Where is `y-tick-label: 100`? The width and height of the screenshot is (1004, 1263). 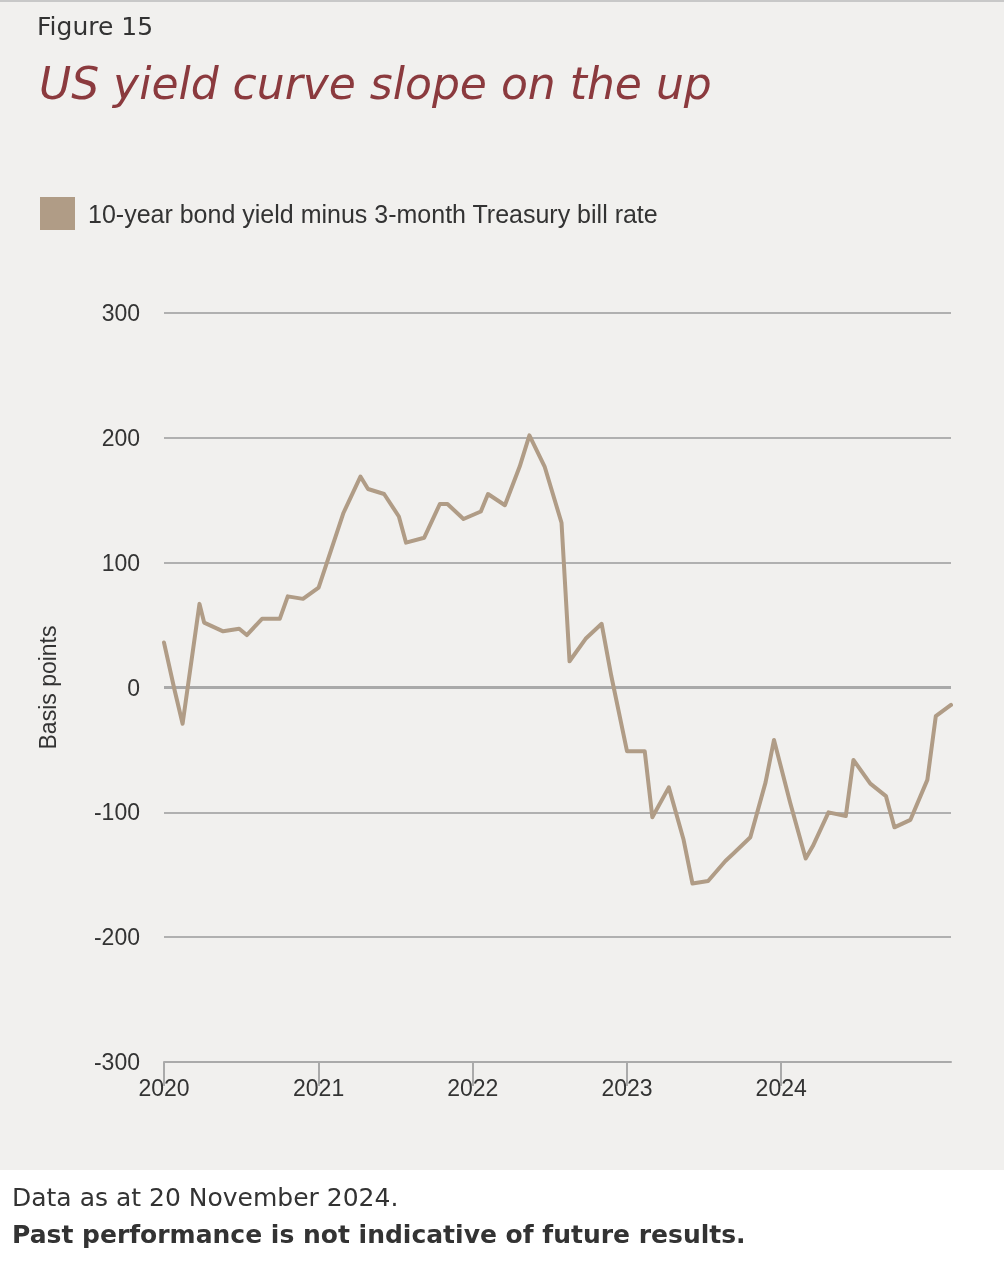
y-tick-label: 100 is located at coordinates (120, 562).